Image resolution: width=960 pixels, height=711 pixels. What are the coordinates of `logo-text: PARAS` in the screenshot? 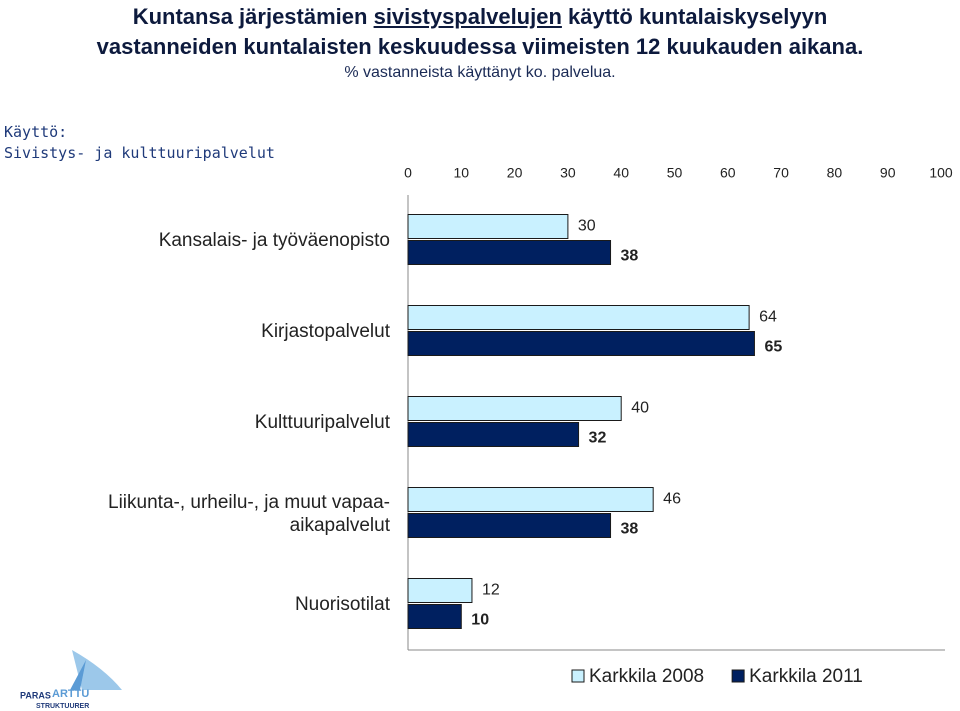 It's located at (35, 695).